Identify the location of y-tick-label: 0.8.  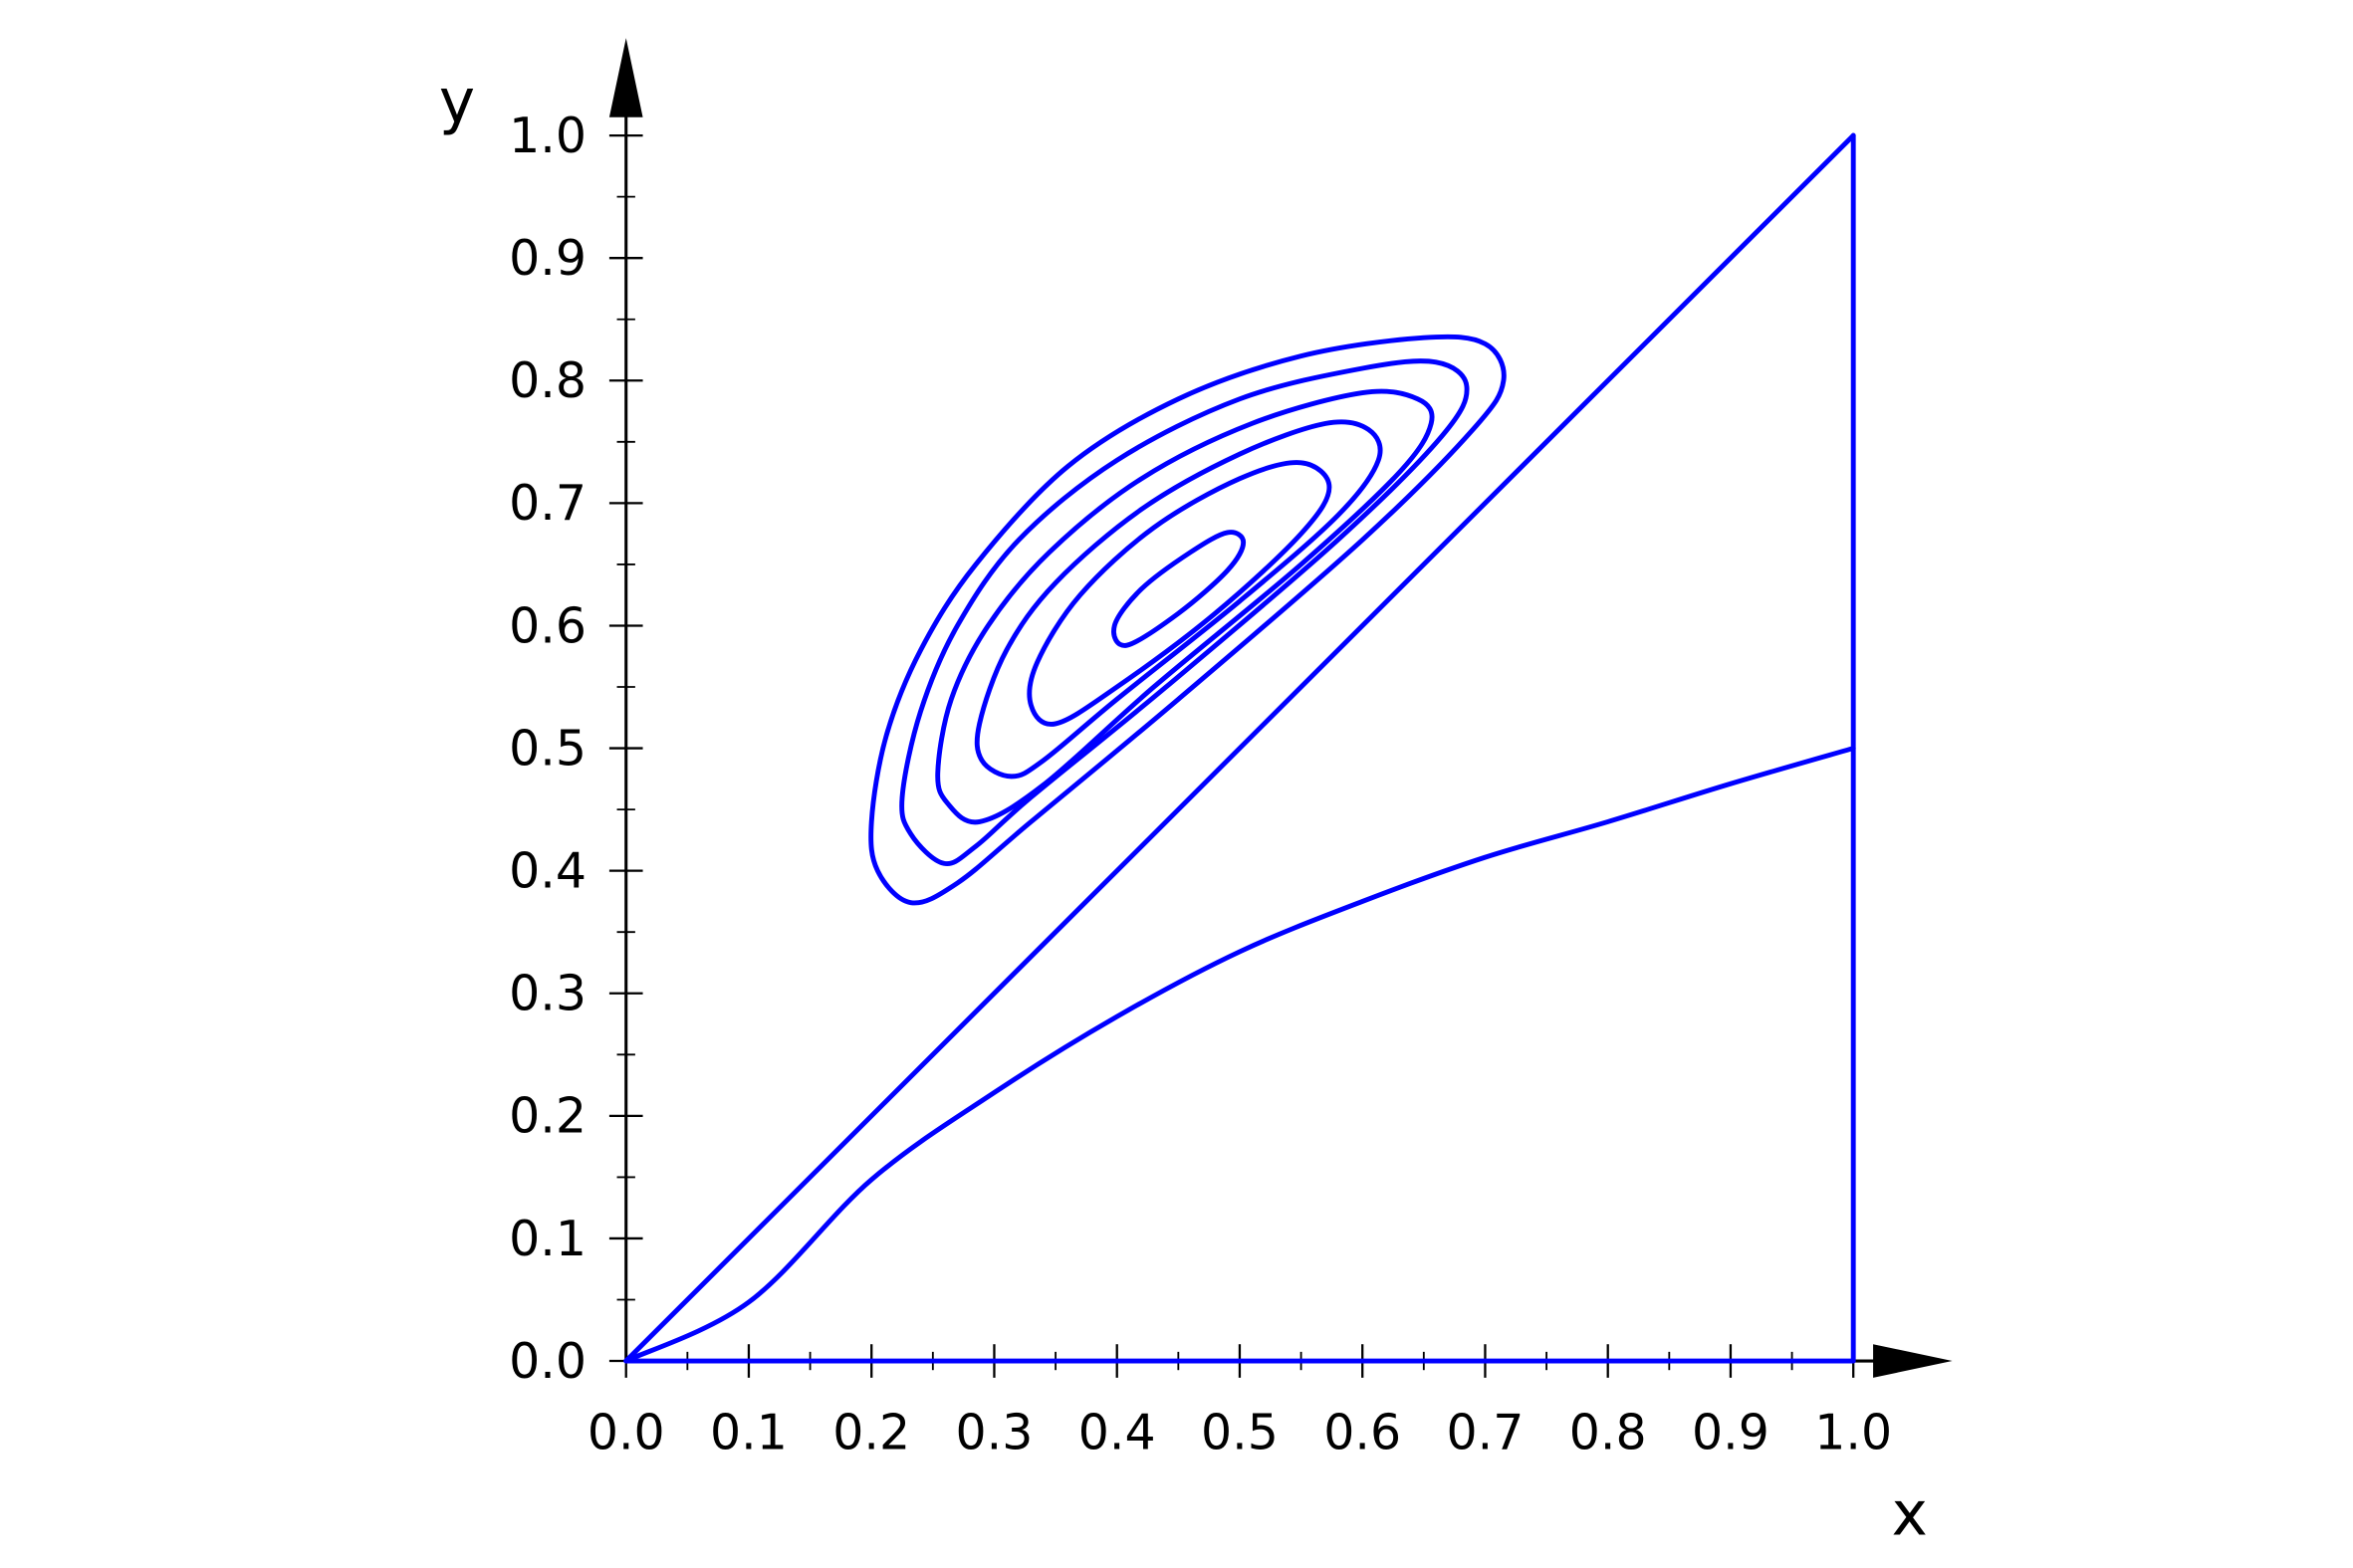
(548, 380).